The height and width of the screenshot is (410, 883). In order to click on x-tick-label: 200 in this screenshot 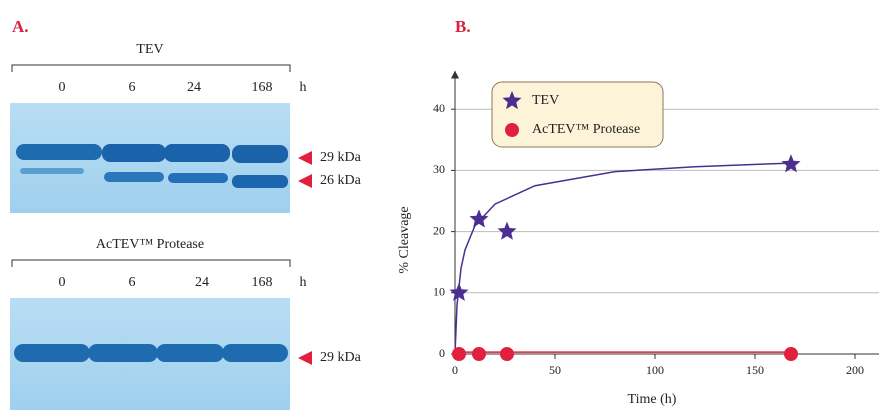, I will do `click(855, 370)`.